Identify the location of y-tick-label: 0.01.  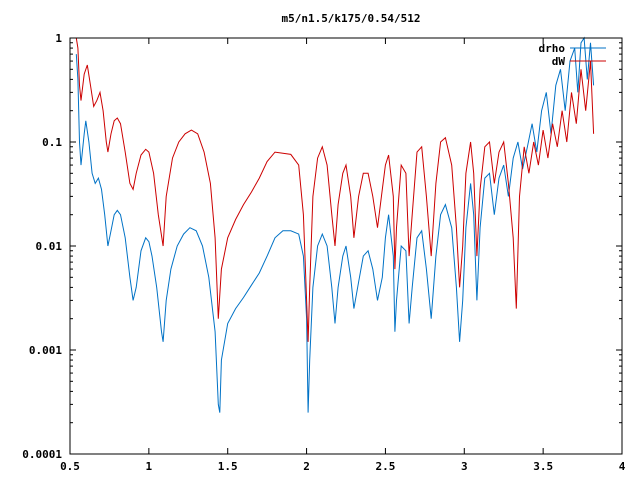
(49, 246).